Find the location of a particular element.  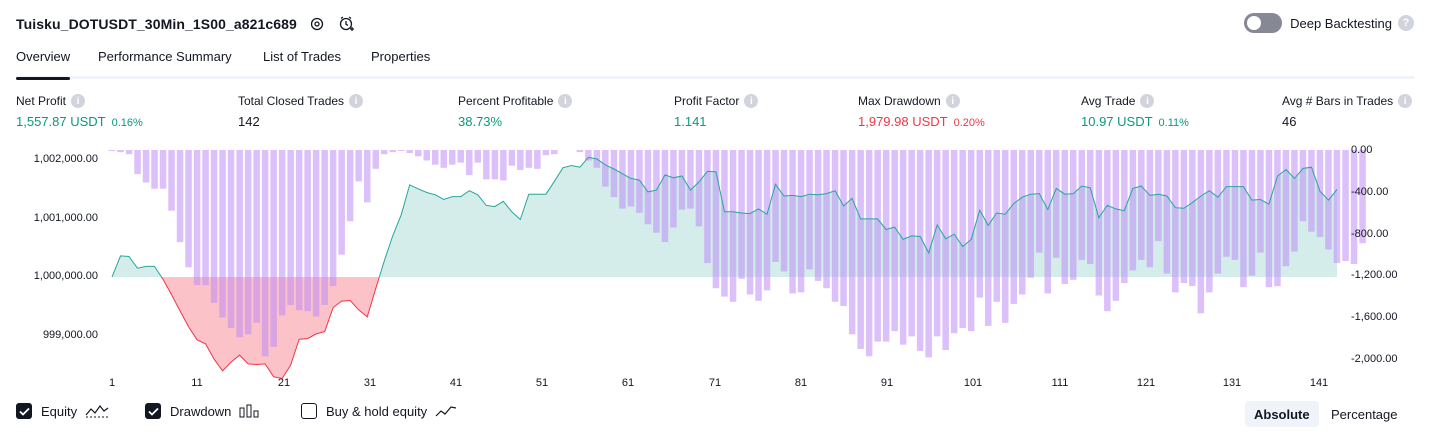

x-tick: 131 is located at coordinates (1232, 383).